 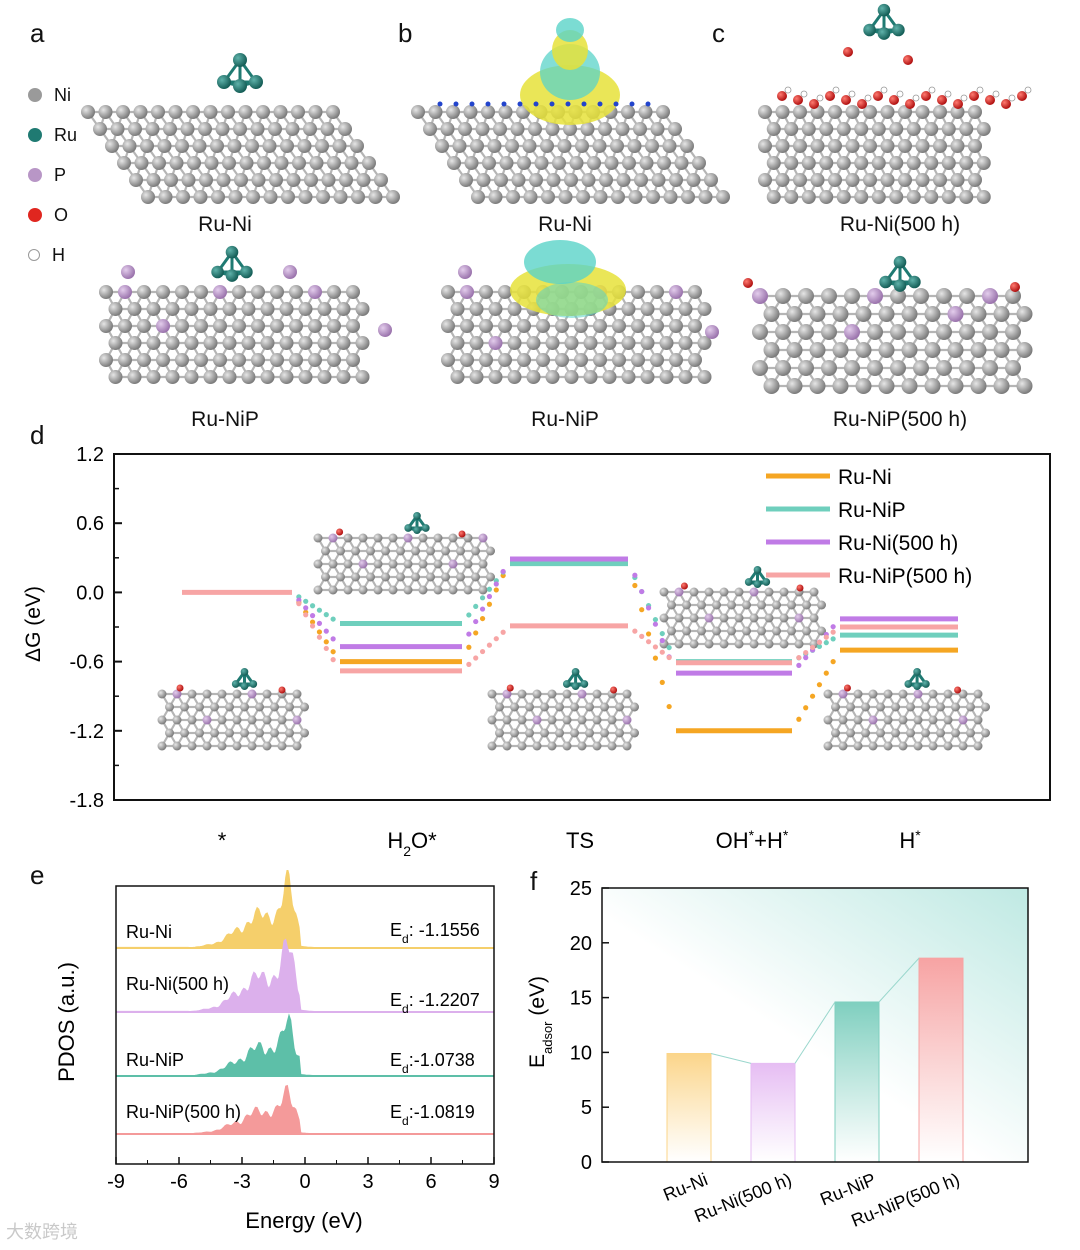 What do you see at coordinates (66, 1022) in the screenshot?
I see `chart-e-ylabel: PDOS (a.u.)` at bounding box center [66, 1022].